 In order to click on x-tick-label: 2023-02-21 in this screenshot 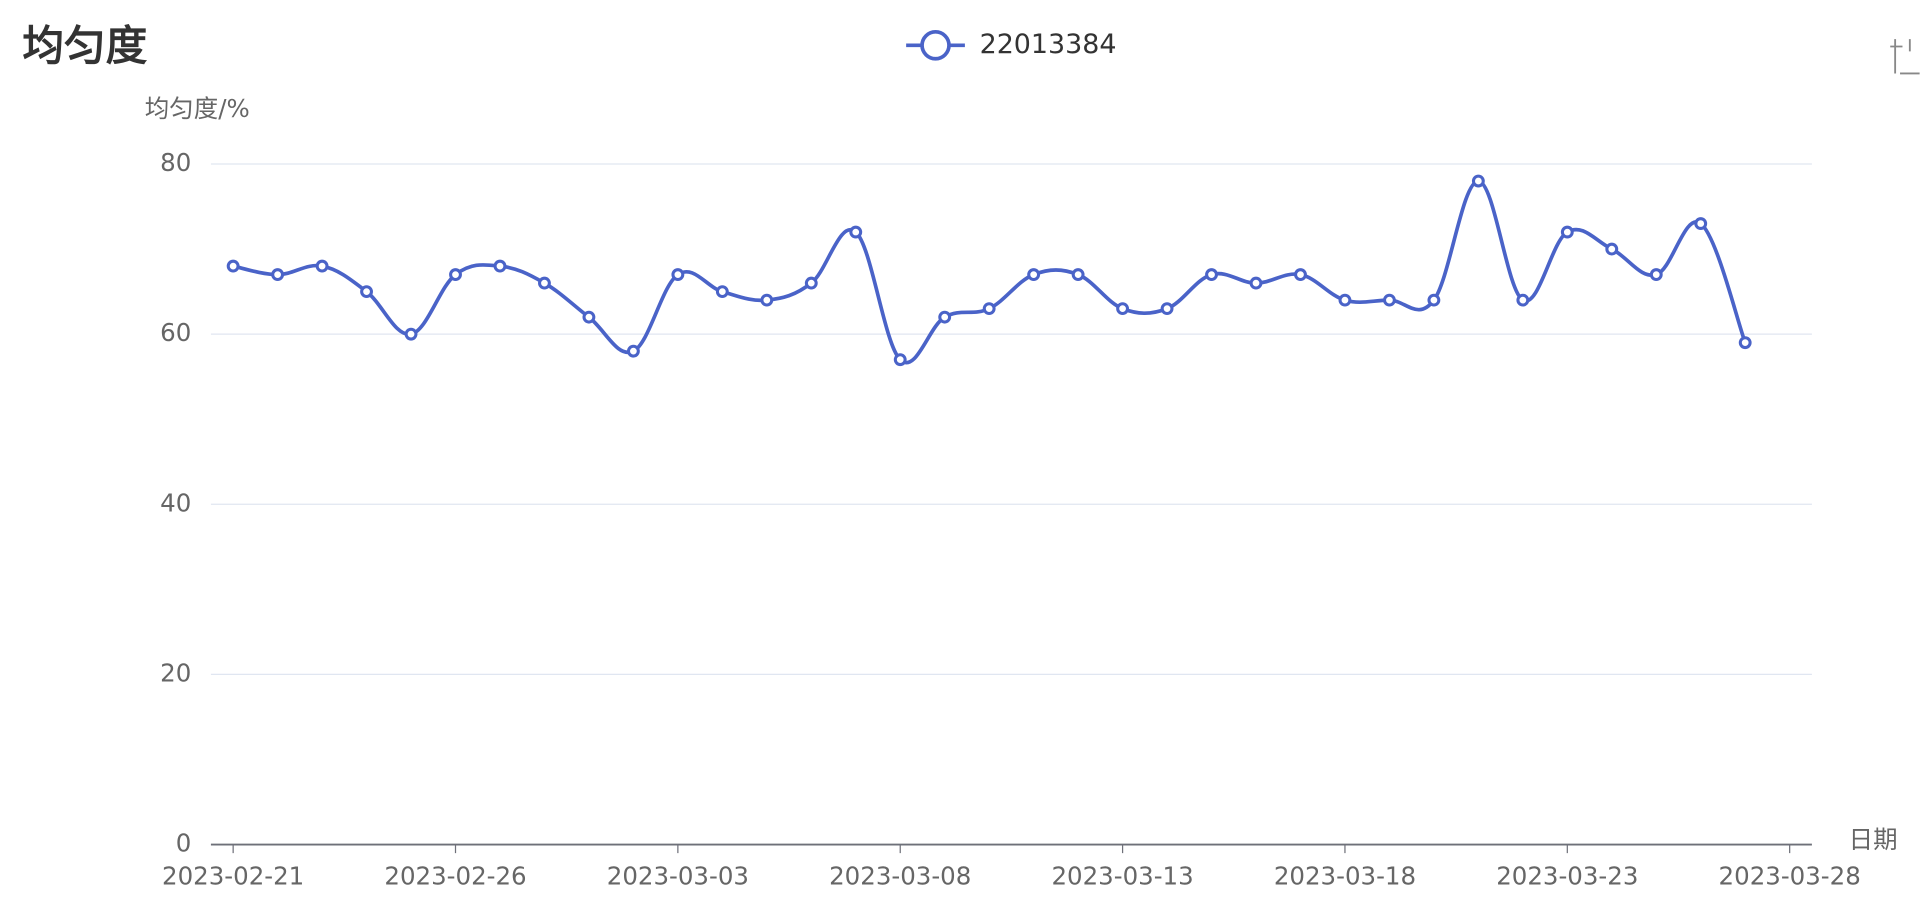, I will do `click(233, 876)`.